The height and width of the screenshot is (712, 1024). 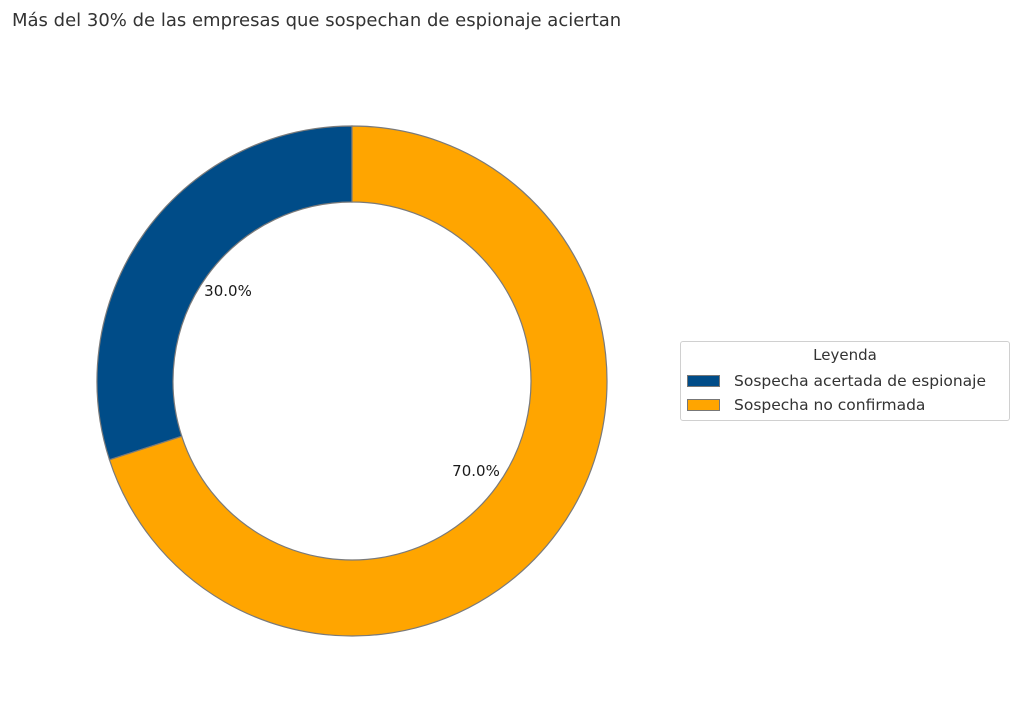 I want to click on legend-item-suspicion-confirmed: Sospecha acertada de espionaje, so click(x=836, y=381).